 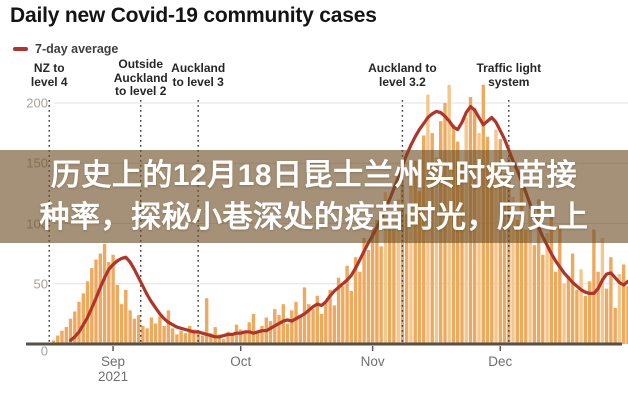 What do you see at coordinates (65, 49) in the screenshot?
I see `legend: 7-day average` at bounding box center [65, 49].